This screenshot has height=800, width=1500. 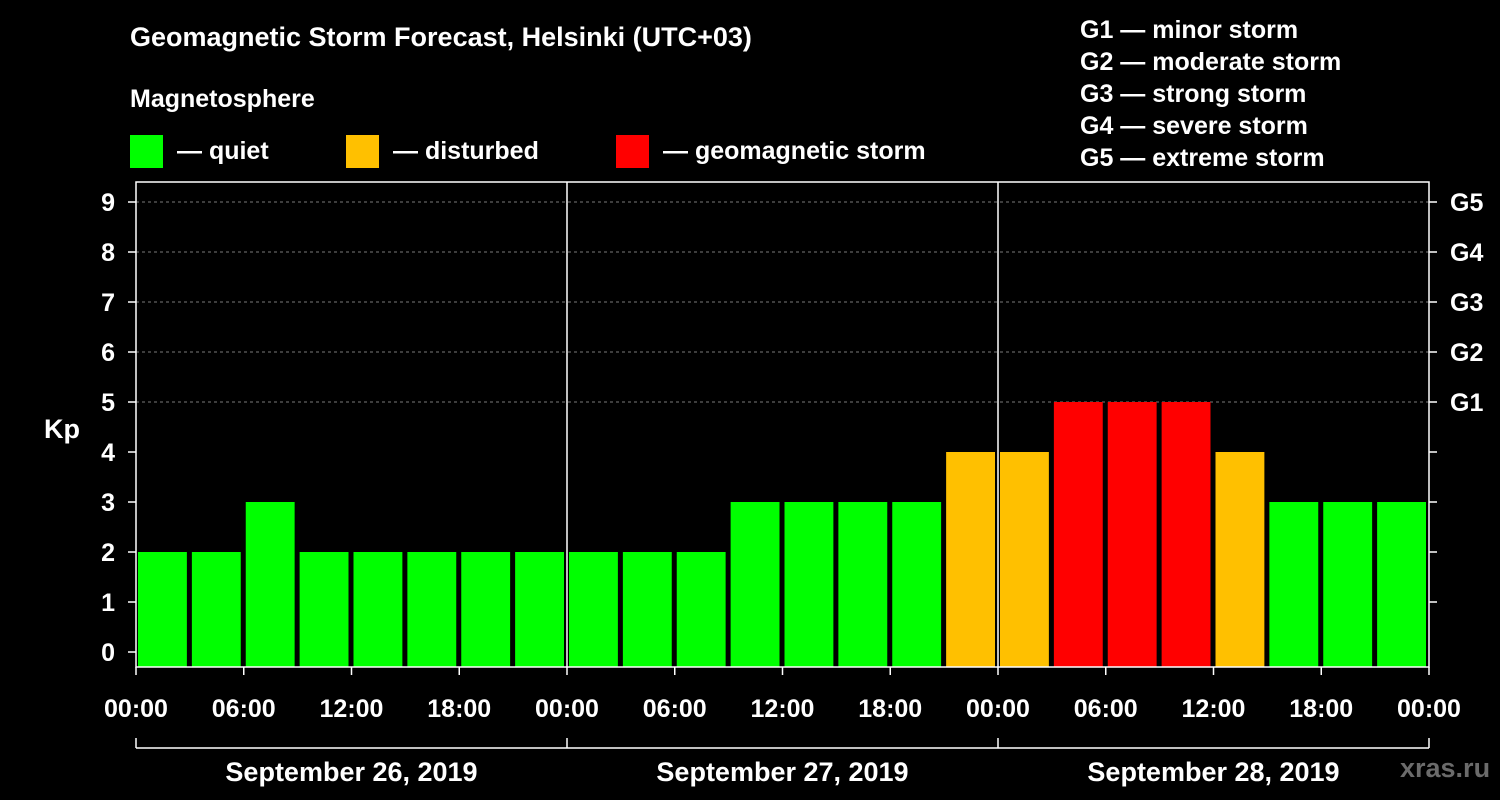 What do you see at coordinates (1214, 709) in the screenshot?
I see `x-tick-label-10: 12:00` at bounding box center [1214, 709].